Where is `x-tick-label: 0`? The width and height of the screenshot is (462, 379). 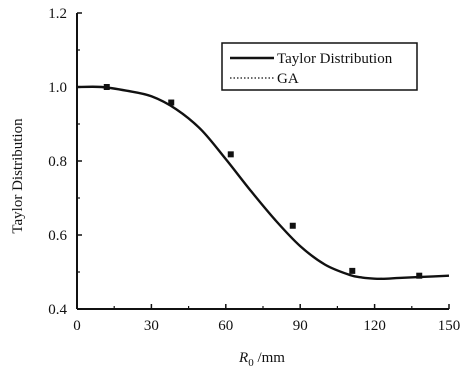 x-tick-label: 0 is located at coordinates (77, 326).